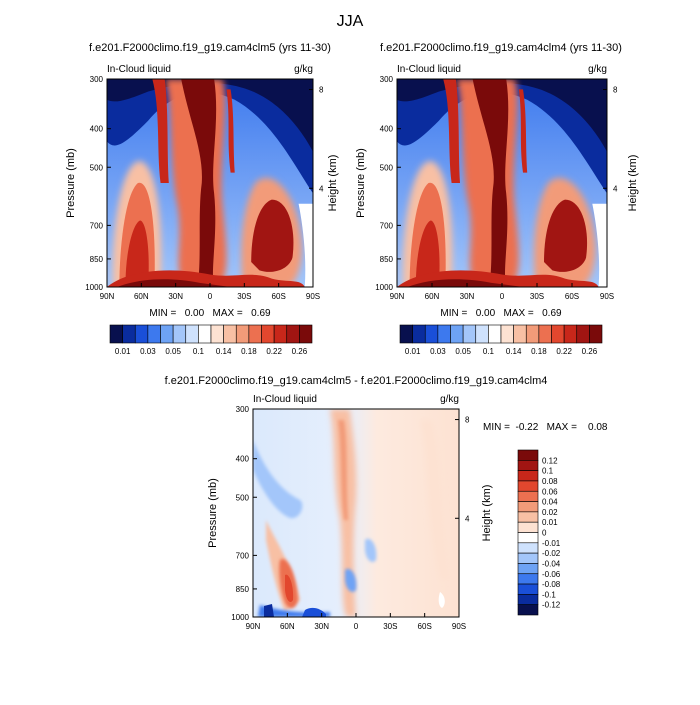  I want to click on colorbar-label: 0.14, so click(514, 351).